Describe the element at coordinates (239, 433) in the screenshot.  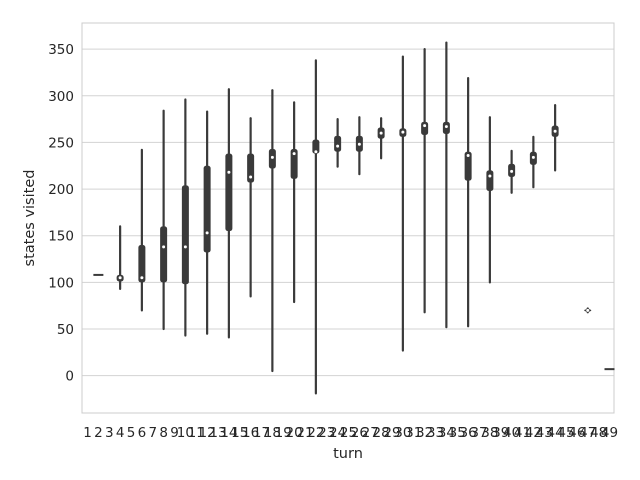
I see `x-tick-label: 15` at that location.